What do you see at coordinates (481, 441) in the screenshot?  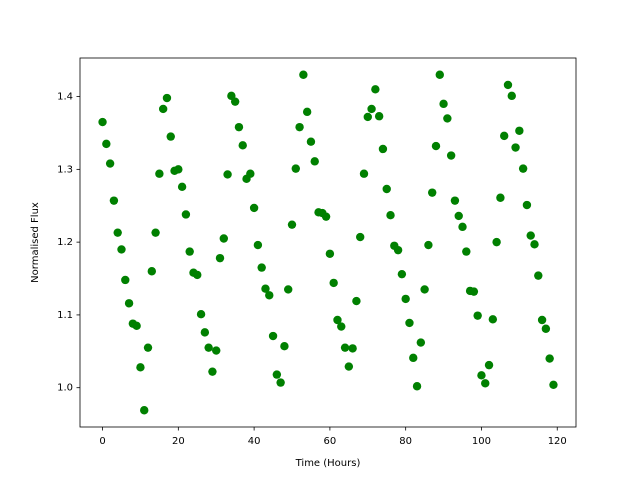 I see `x-tick-label: 100` at bounding box center [481, 441].